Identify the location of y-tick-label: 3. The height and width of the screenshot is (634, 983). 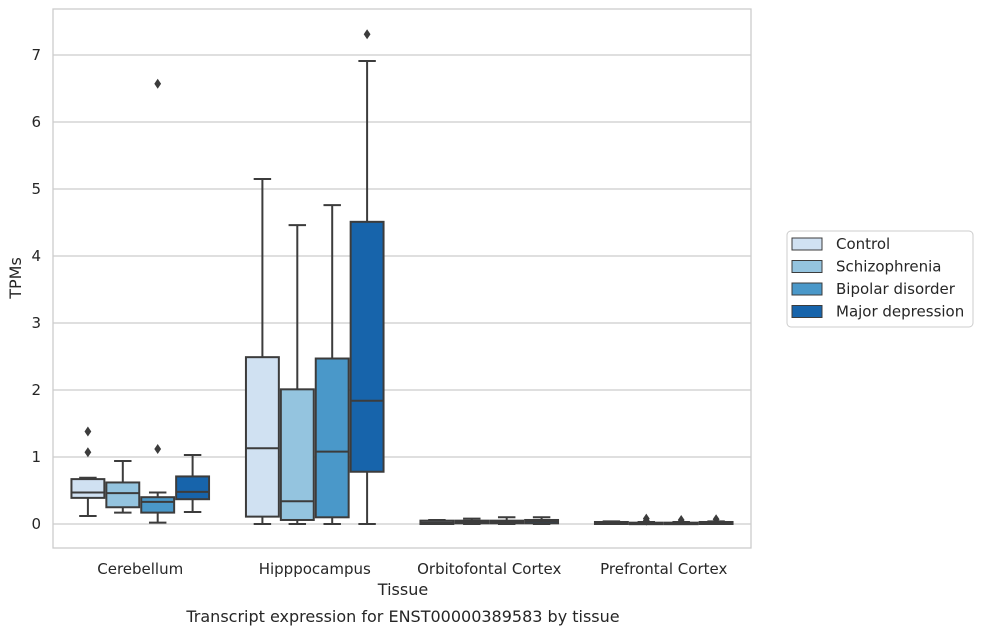
(36, 323).